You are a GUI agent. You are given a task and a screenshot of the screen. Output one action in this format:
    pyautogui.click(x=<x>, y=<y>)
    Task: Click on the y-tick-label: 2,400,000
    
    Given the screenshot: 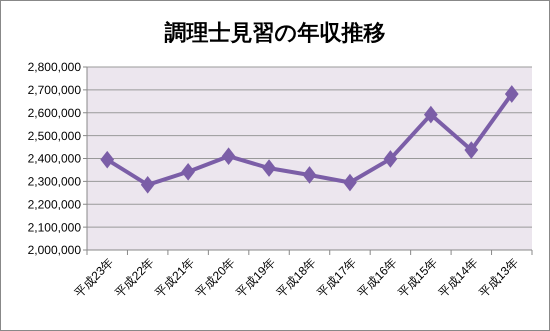 What is the action you would take?
    pyautogui.click(x=55, y=159)
    